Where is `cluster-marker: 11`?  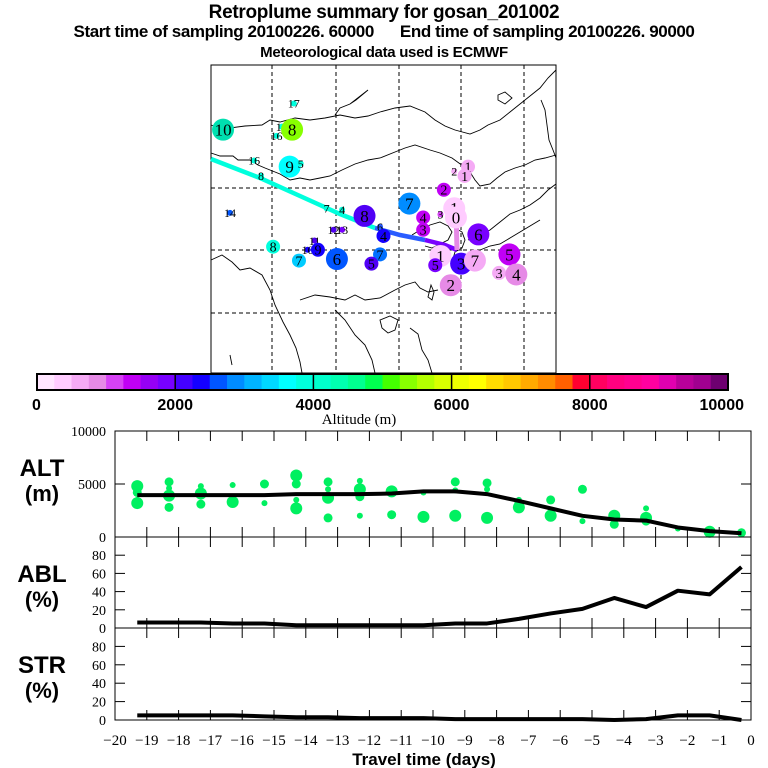
cluster-marker: 11 is located at coordinates (315, 241).